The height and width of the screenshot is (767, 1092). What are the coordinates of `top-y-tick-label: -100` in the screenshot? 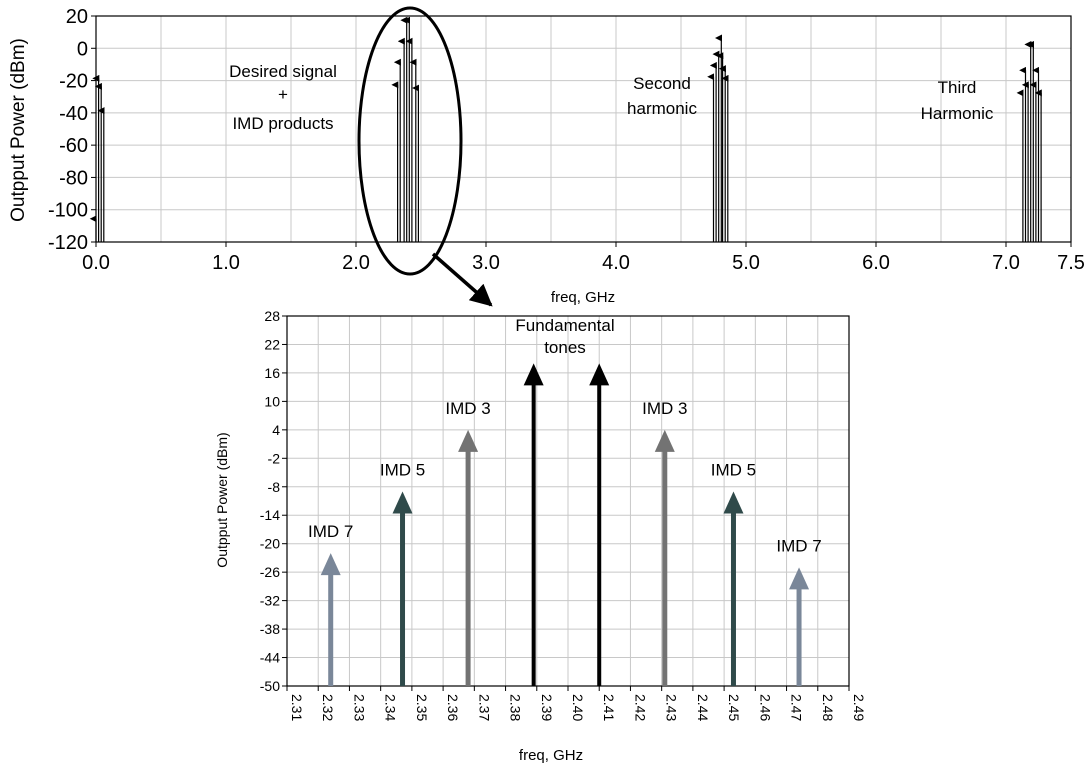 It's located at (68, 211).